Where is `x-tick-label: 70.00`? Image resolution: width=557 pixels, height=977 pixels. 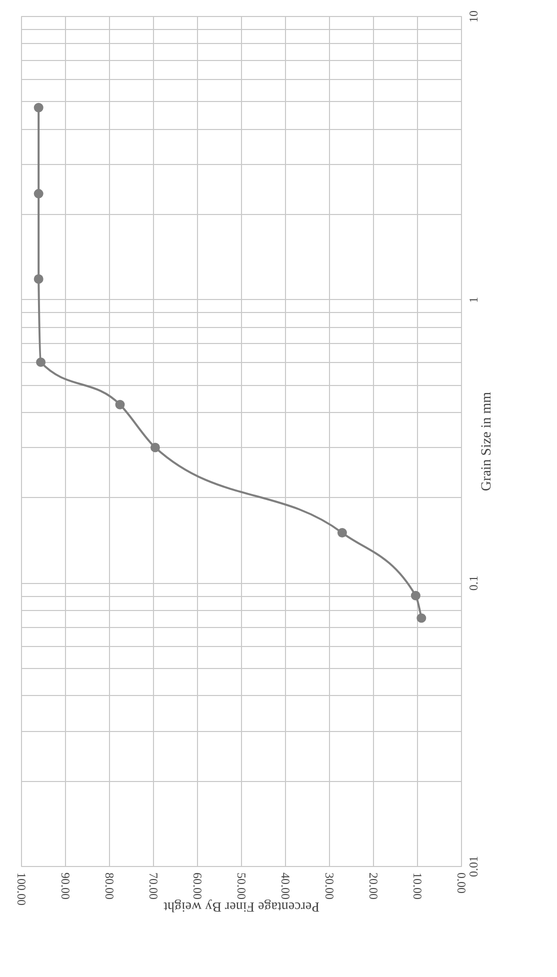
x-tick-label: 70.00 is located at coordinates (153, 886).